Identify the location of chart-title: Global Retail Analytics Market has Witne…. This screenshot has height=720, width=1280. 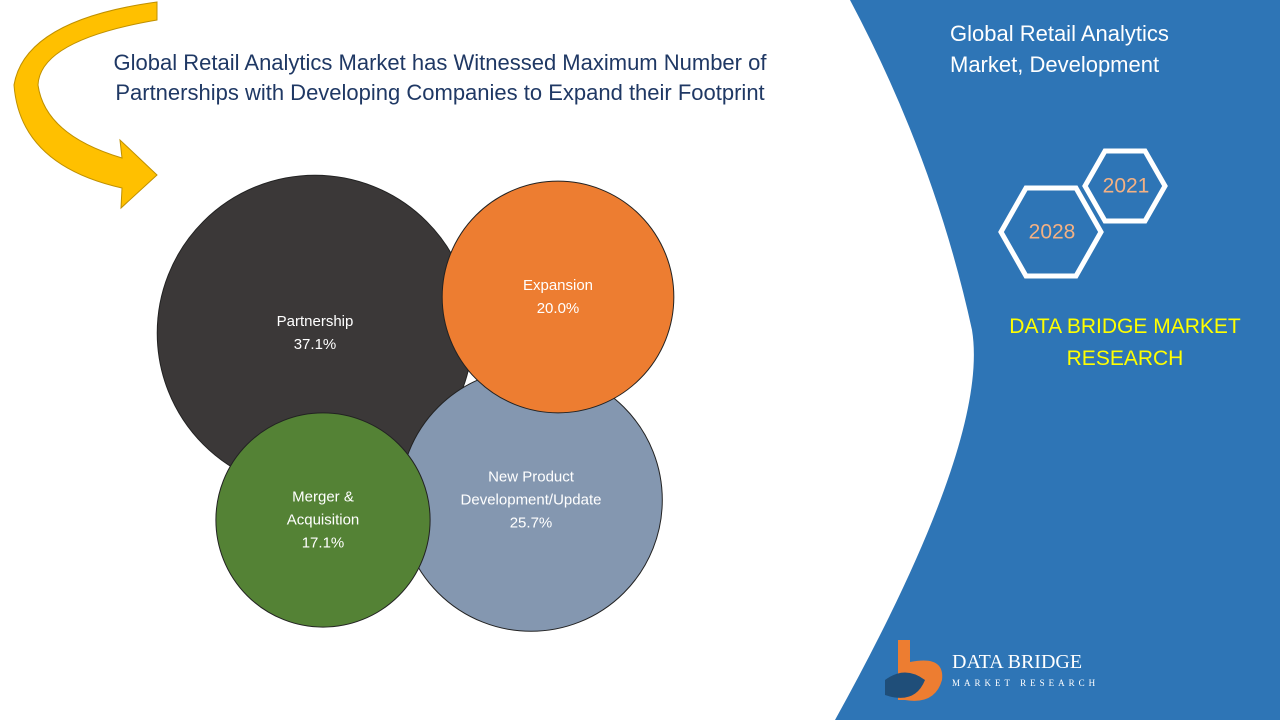
(440, 77).